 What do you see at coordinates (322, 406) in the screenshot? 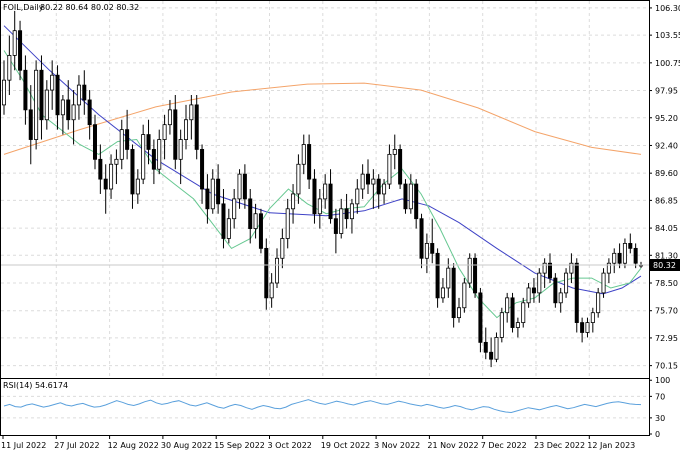
I see `rsi-line` at bounding box center [322, 406].